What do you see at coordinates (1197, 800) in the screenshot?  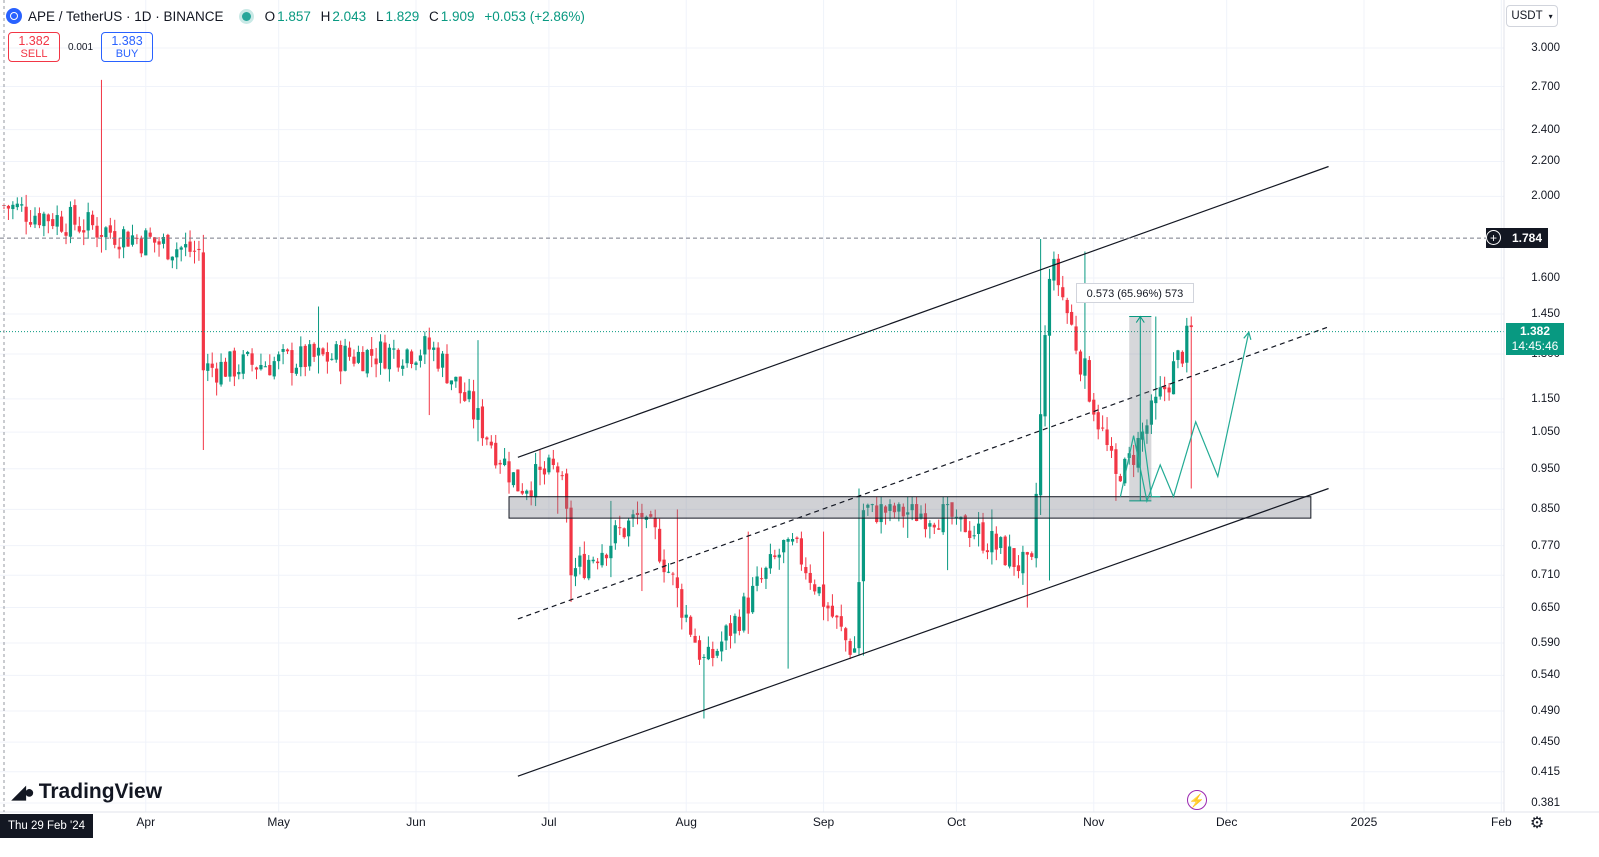 I see `lightning-icon: ⚡` at bounding box center [1197, 800].